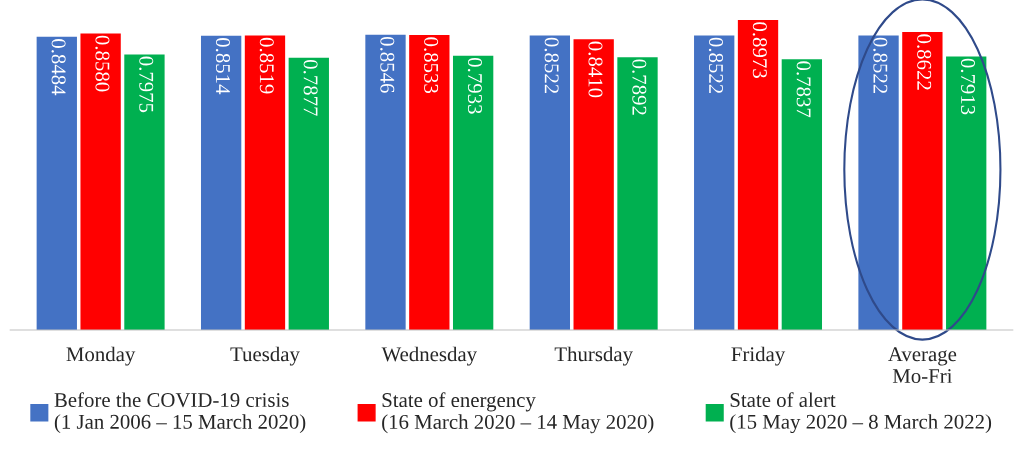 The image size is (1023, 452). I want to click on x-tick-label: Monday, so click(101, 356).